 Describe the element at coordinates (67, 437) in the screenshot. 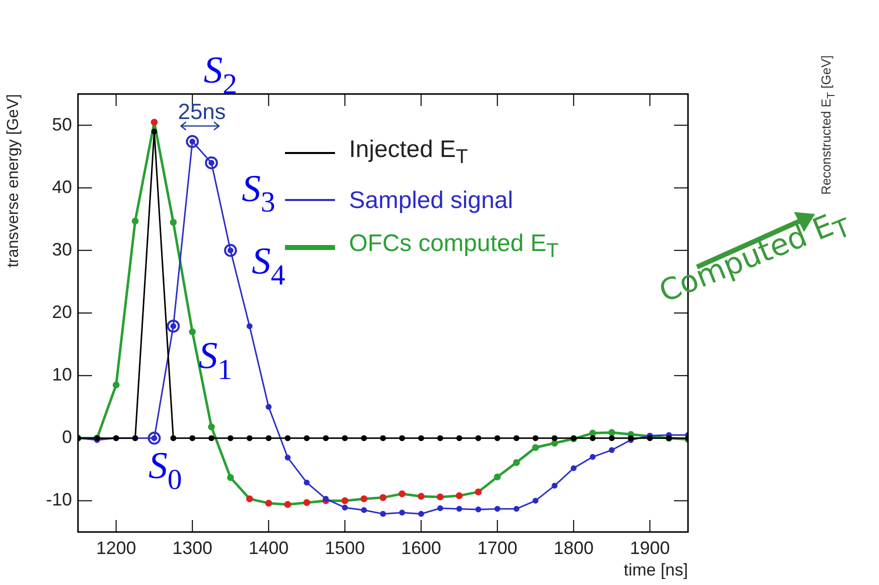

I see `y-tick-label: 0` at that location.